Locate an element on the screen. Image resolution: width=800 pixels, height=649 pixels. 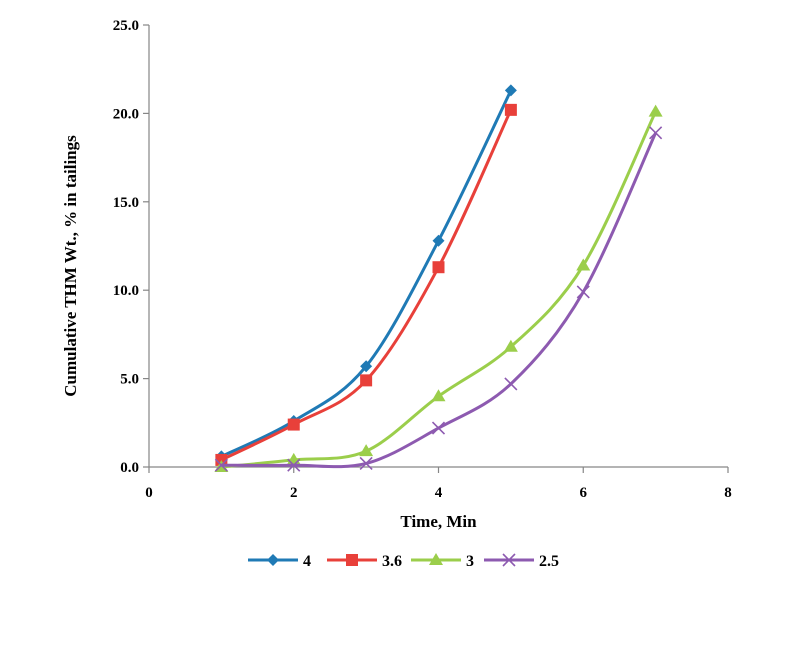
legend-label: 2.5 is located at coordinates (549, 561).